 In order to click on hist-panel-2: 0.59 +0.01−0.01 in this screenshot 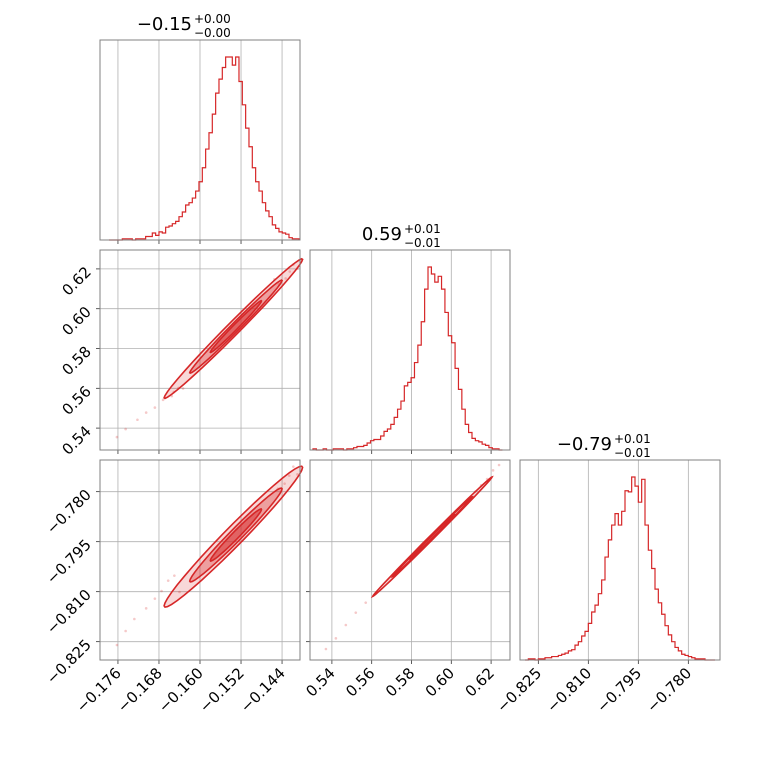, I will do `click(410, 338)`.